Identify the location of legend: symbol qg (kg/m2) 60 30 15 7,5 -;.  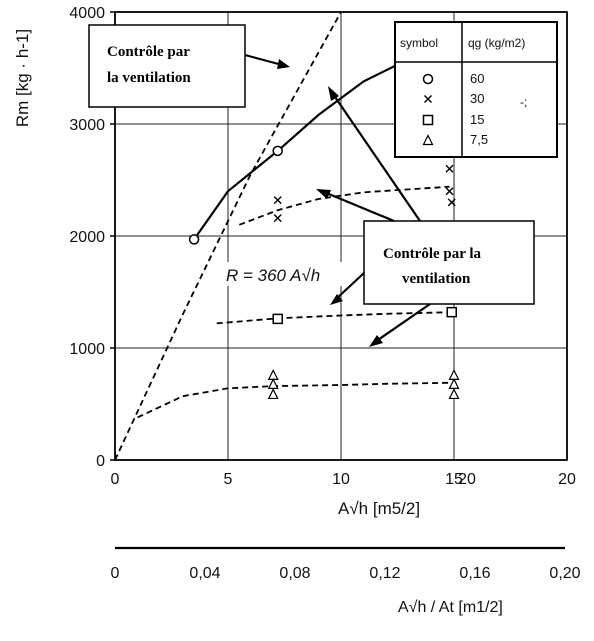
(476, 89).